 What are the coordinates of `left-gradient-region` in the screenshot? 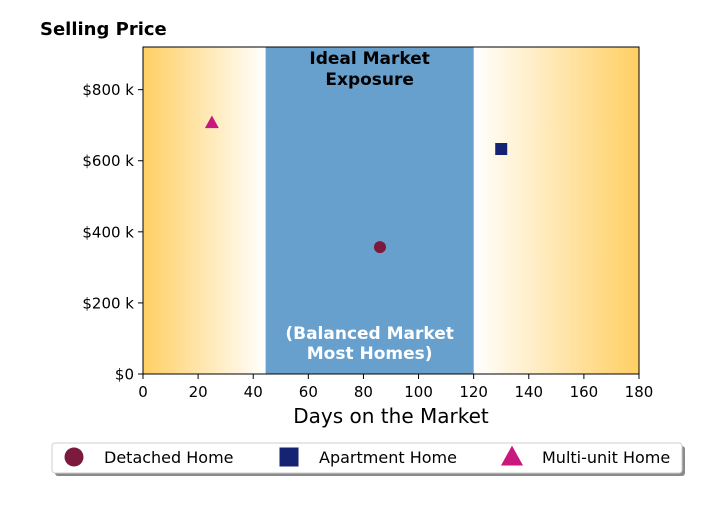 It's located at (204, 210).